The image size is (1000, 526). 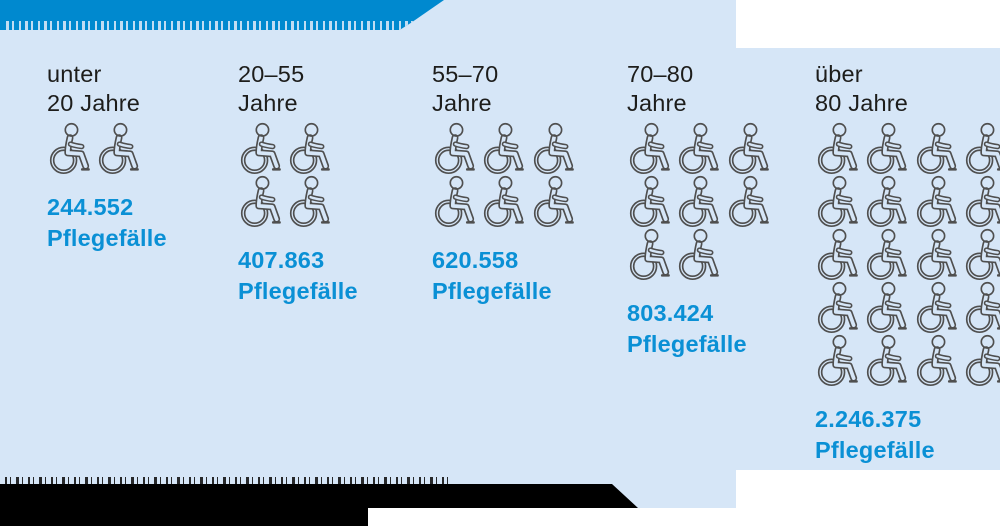 I want to click on age-label-line1: 55–70, so click(x=465, y=74).